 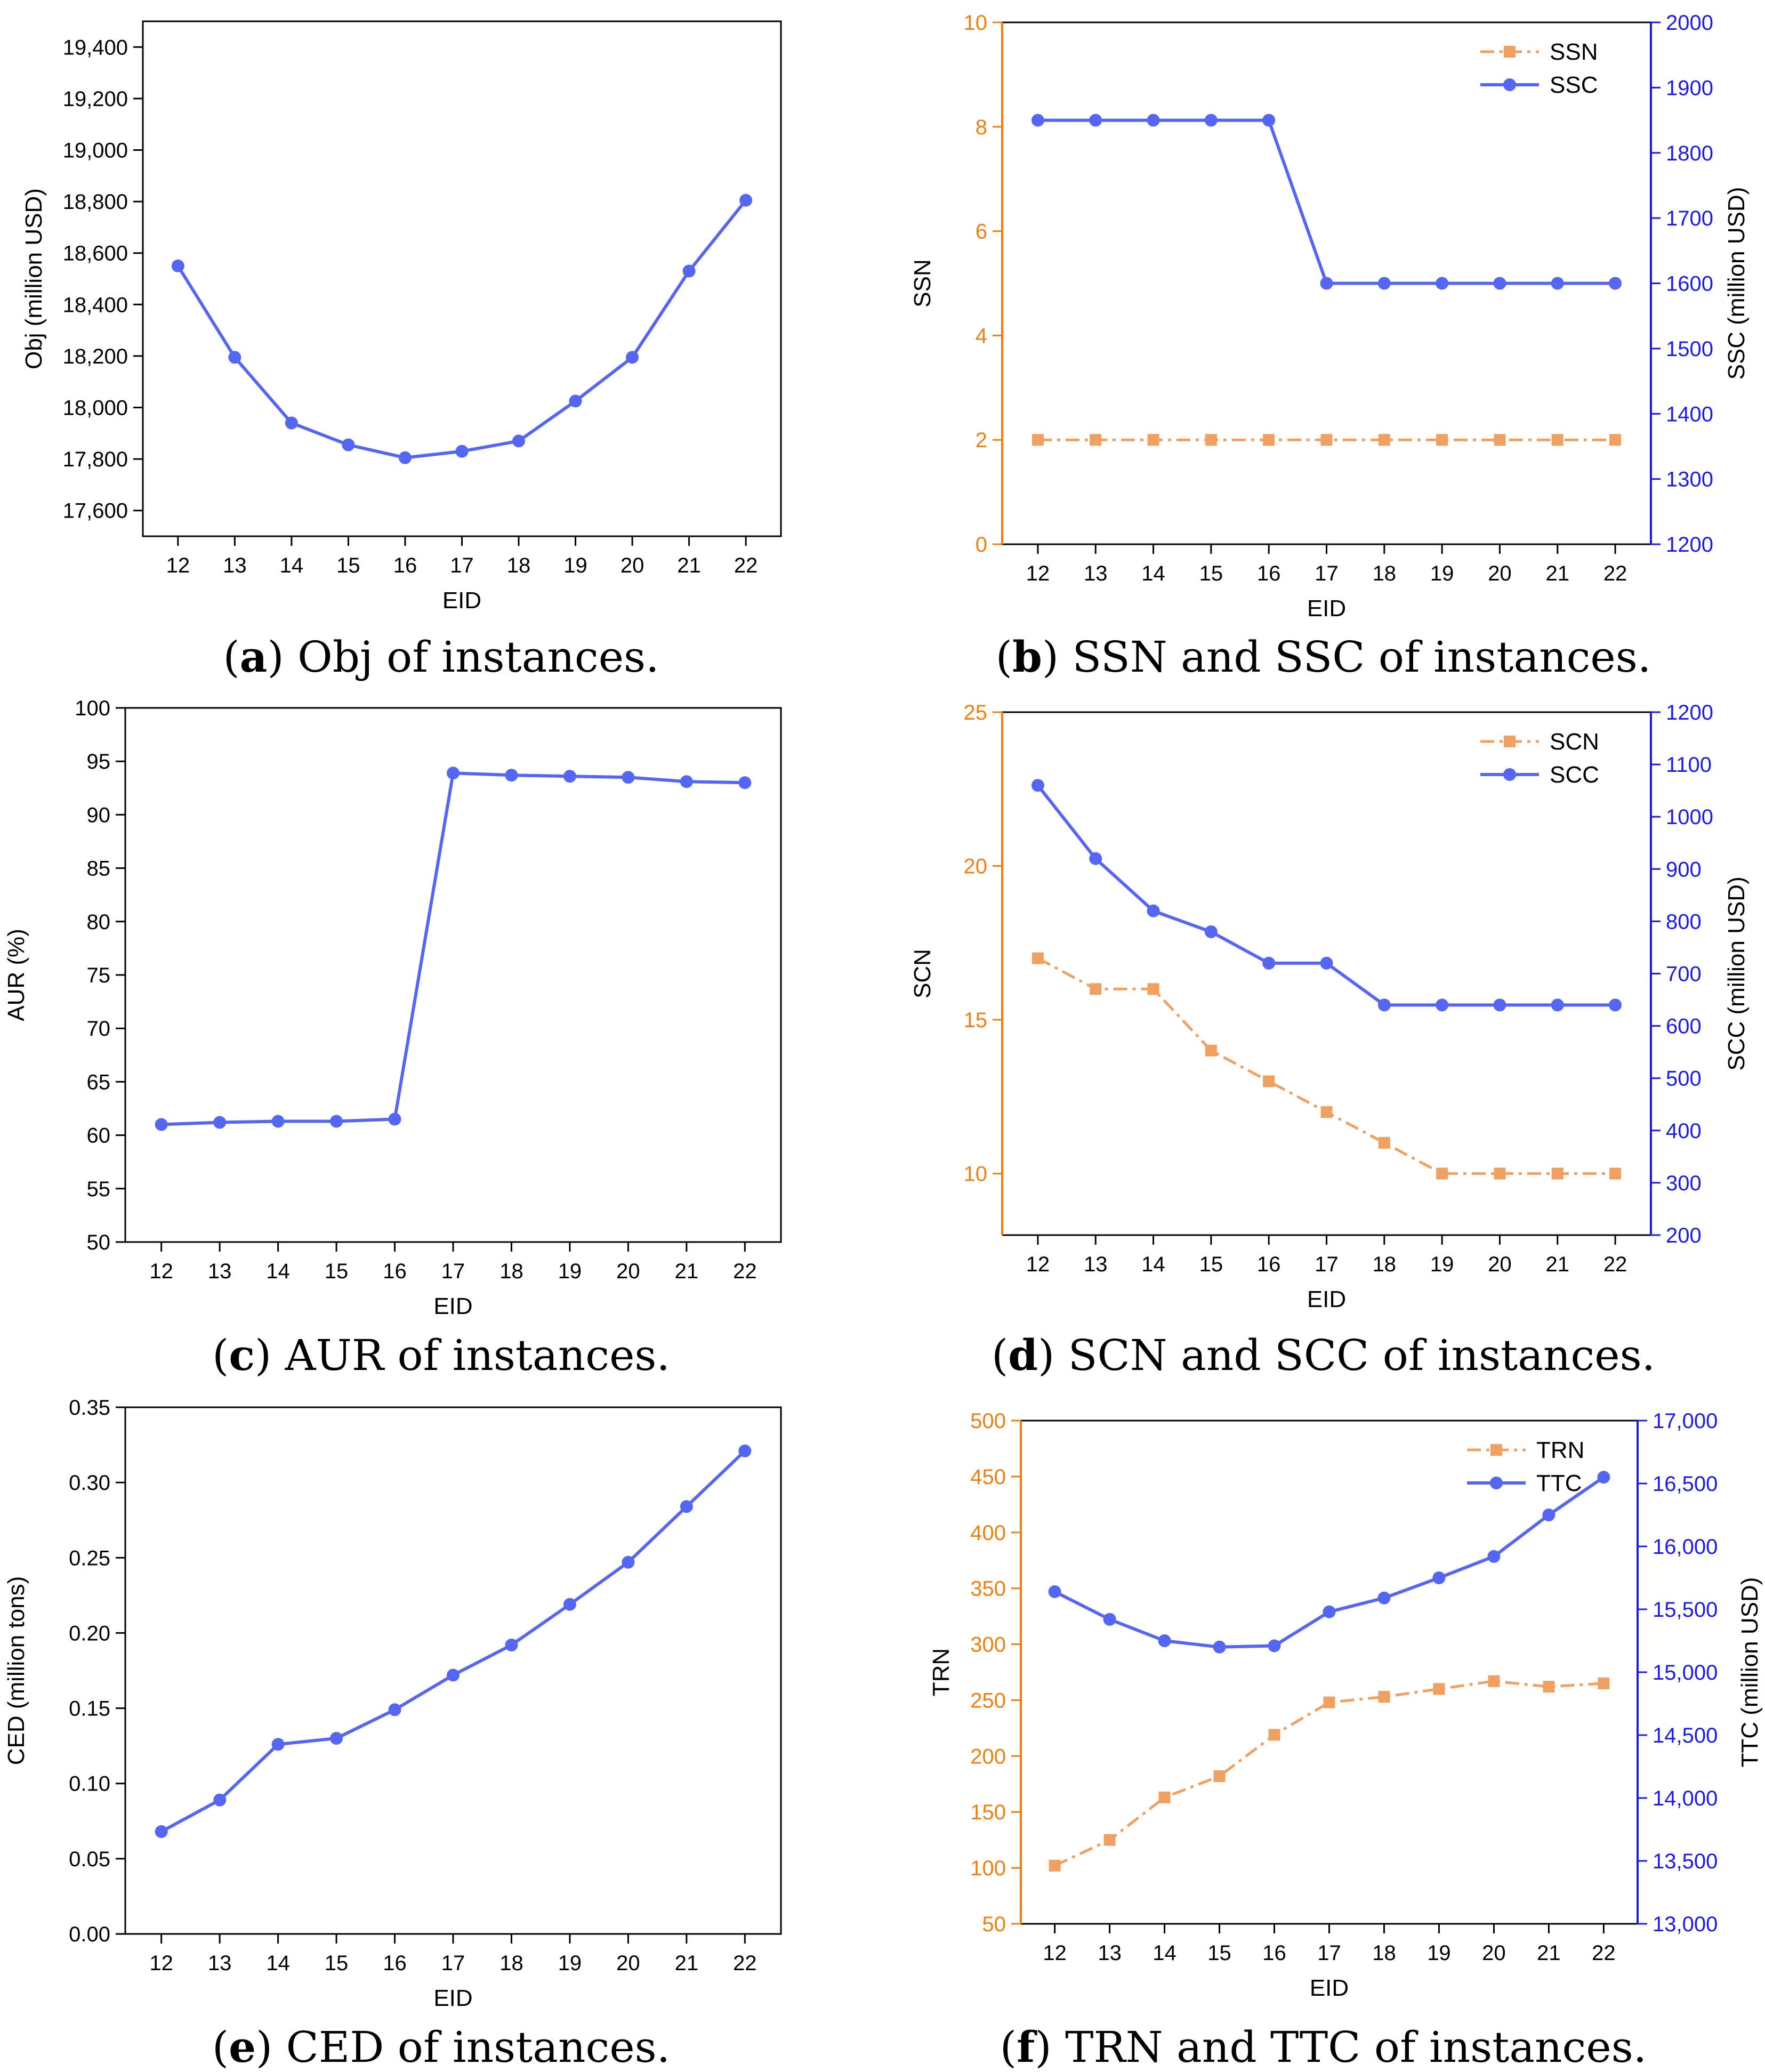 I want to click on x-tick-label: 12, so click(x=161, y=1271).